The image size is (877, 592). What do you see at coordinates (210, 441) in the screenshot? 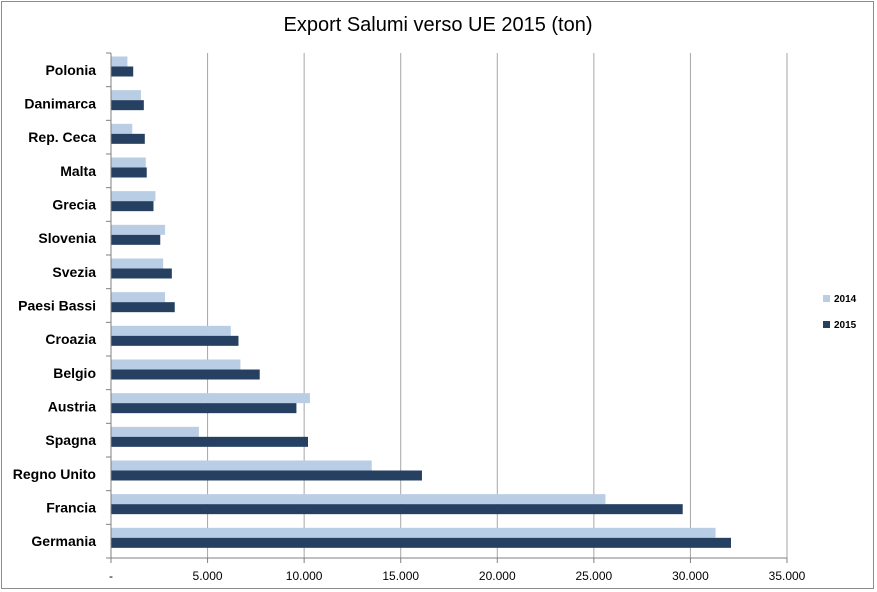
I see `bar-2015-spagna` at bounding box center [210, 441].